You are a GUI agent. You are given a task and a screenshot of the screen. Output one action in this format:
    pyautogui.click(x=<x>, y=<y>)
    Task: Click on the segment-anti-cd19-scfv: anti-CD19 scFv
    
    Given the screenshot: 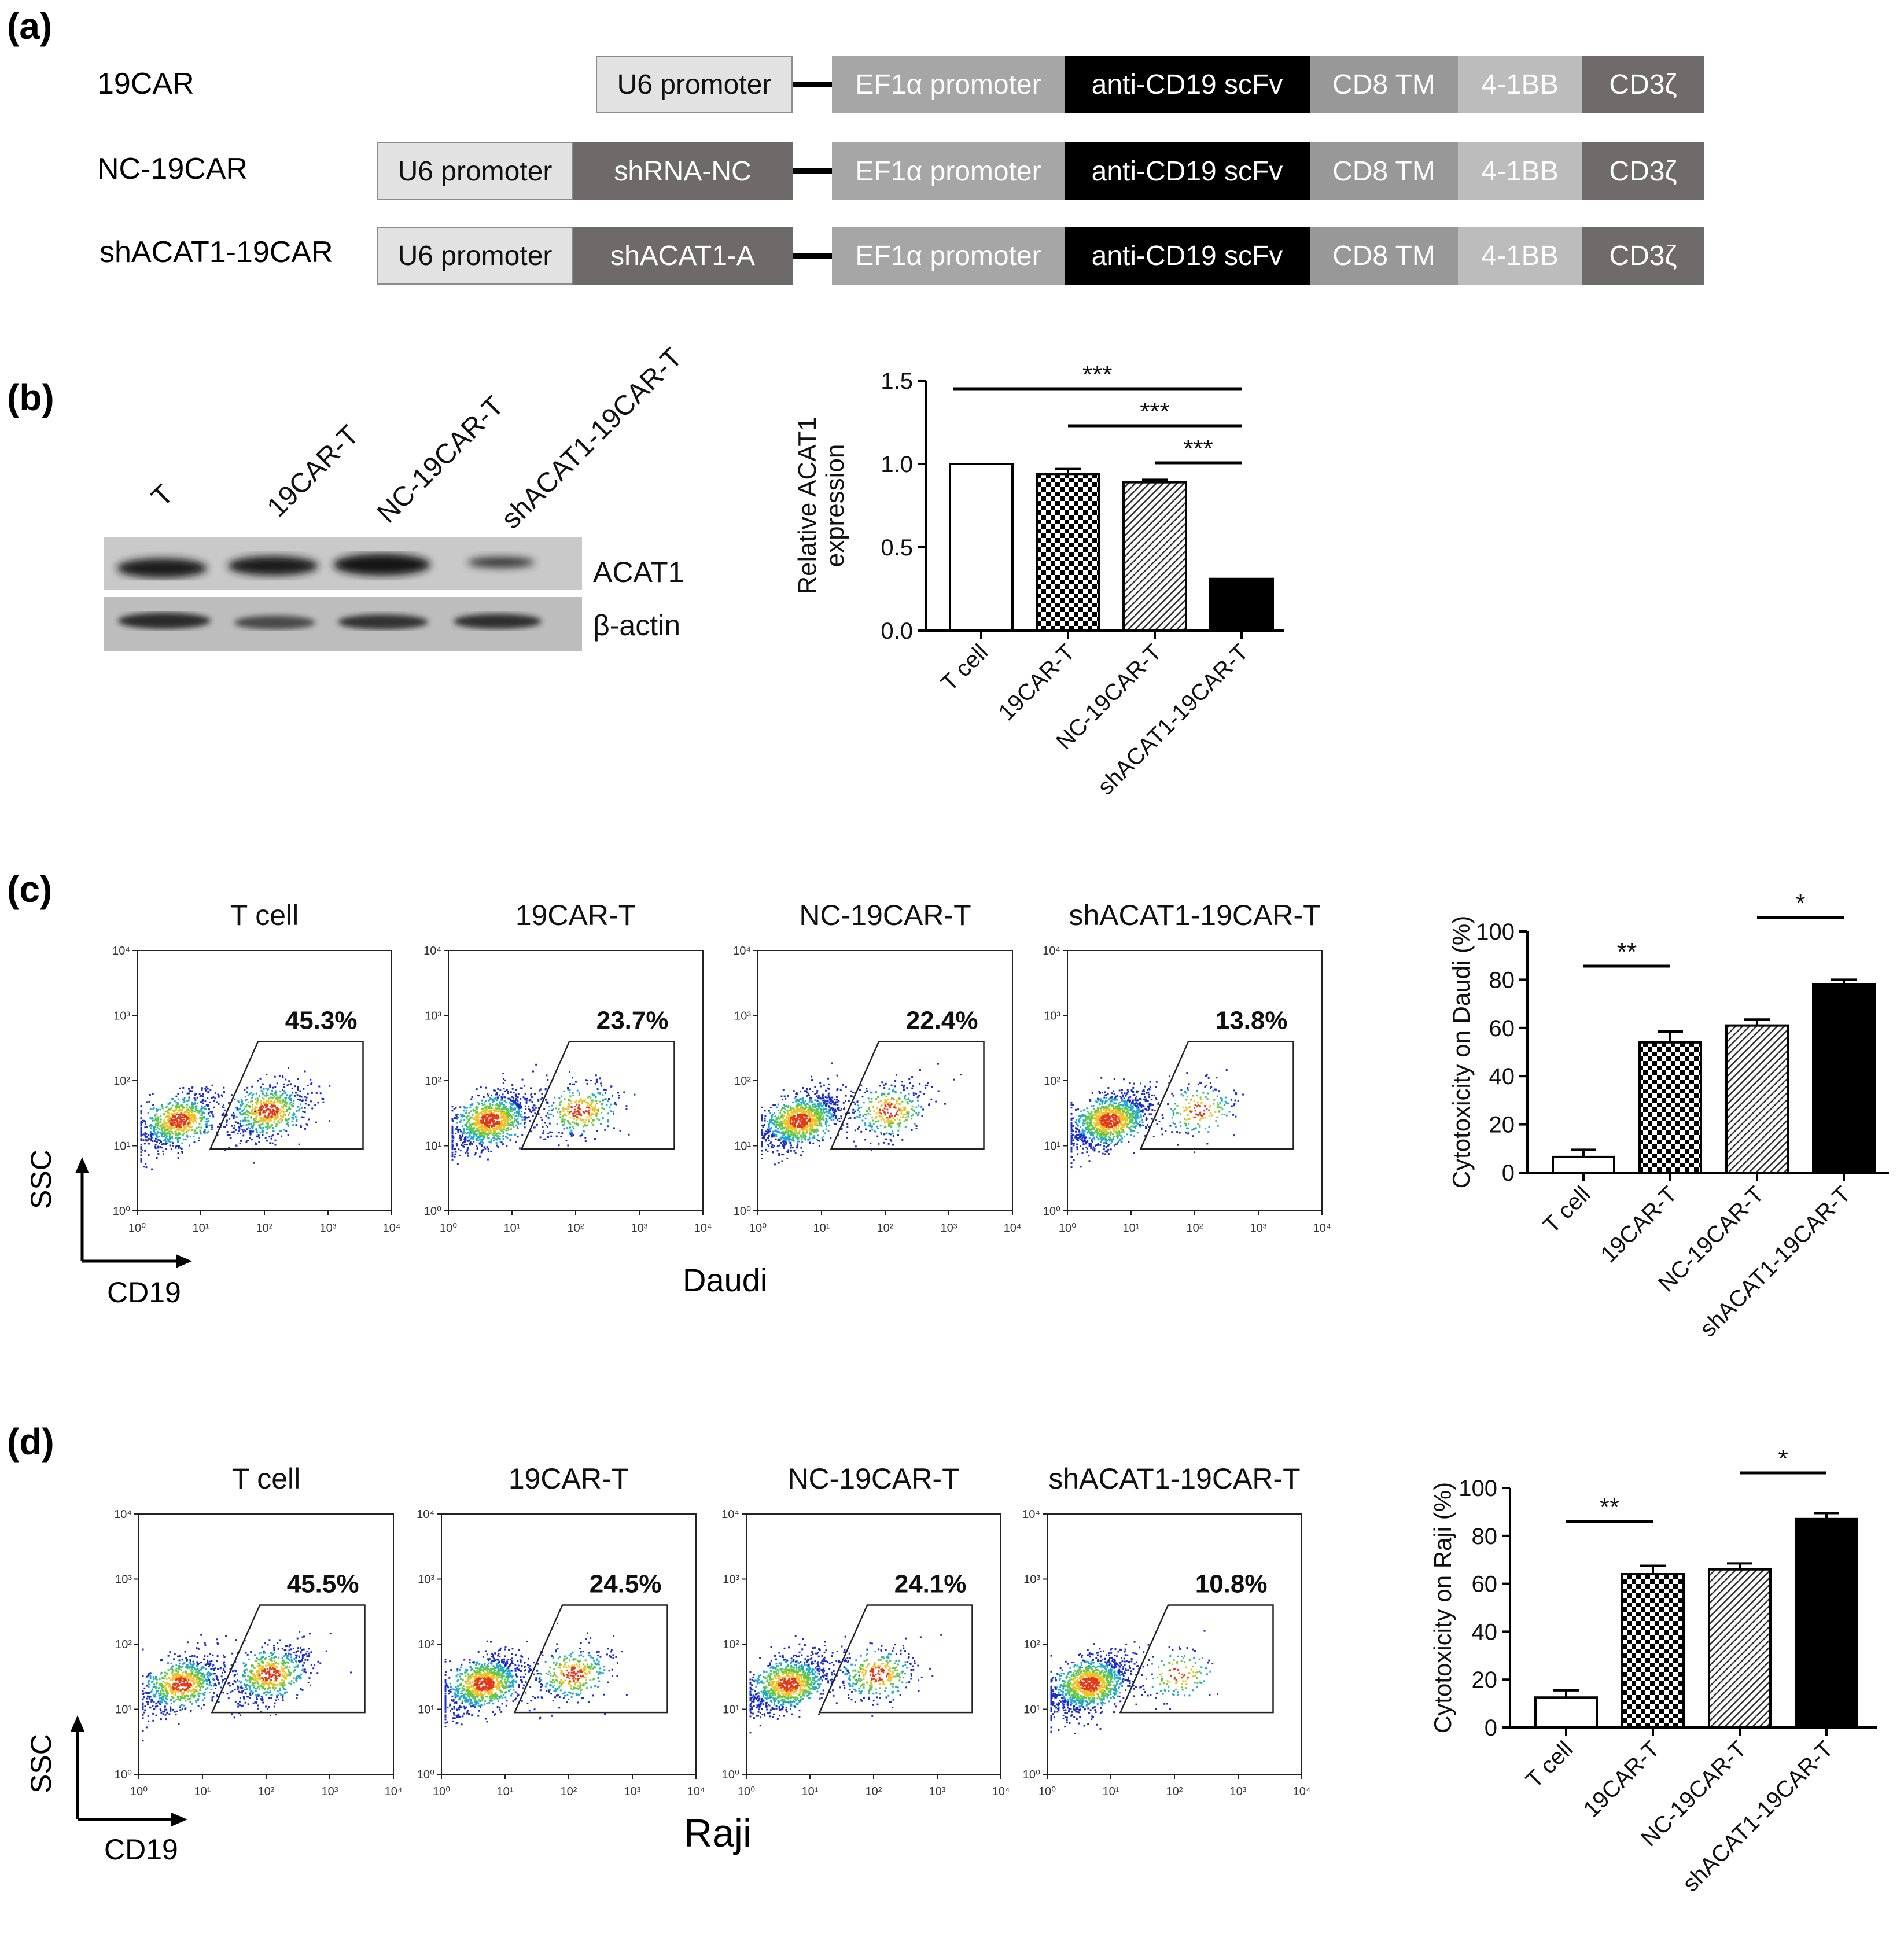 What is the action you would take?
    pyautogui.click(x=1187, y=171)
    